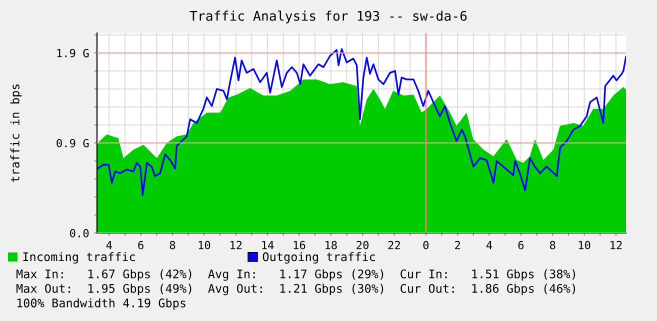 The width and height of the screenshot is (657, 321). What do you see at coordinates (362, 245) in the screenshot?
I see `x-tick-label: 20` at bounding box center [362, 245].